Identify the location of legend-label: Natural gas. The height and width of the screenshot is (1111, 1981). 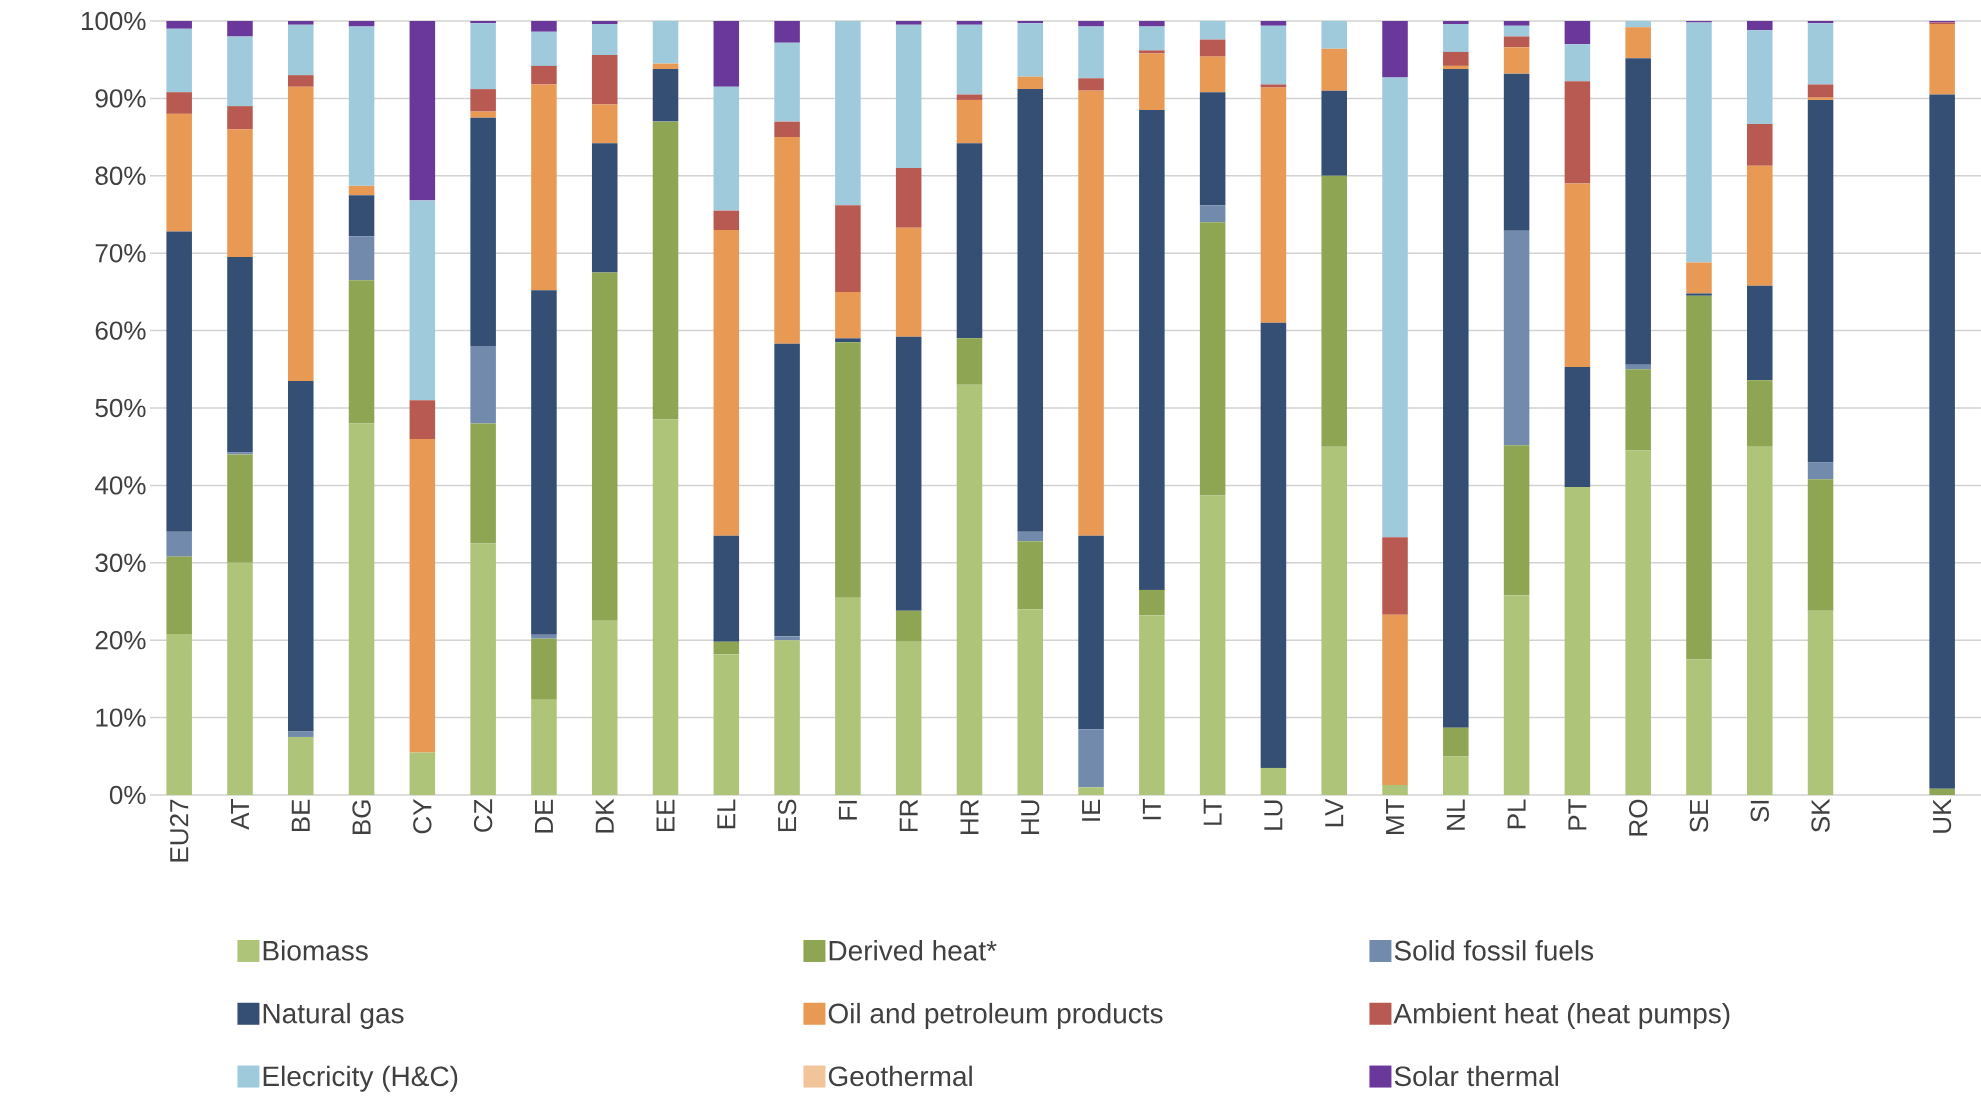
(333, 1015).